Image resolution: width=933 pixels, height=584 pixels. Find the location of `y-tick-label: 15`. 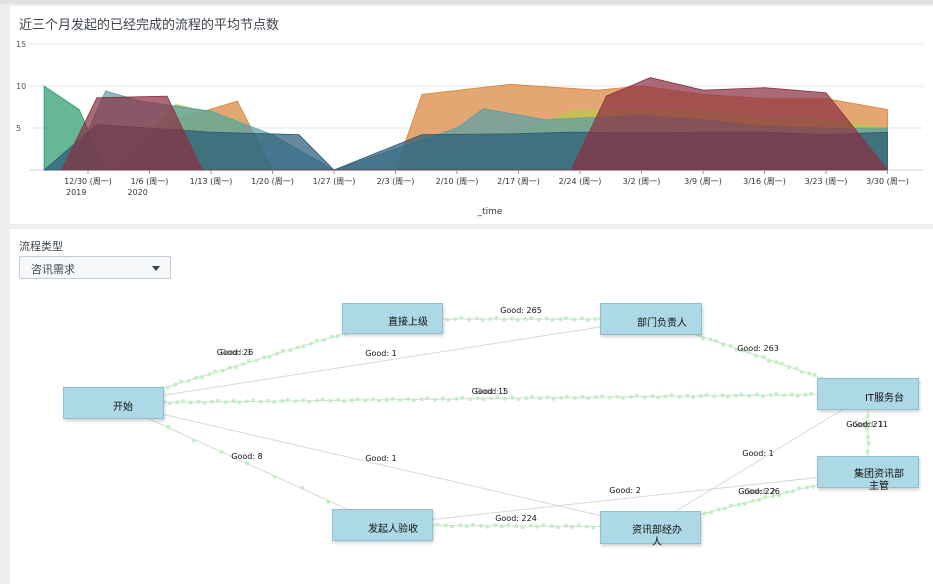

y-tick-label: 15 is located at coordinates (21, 44).